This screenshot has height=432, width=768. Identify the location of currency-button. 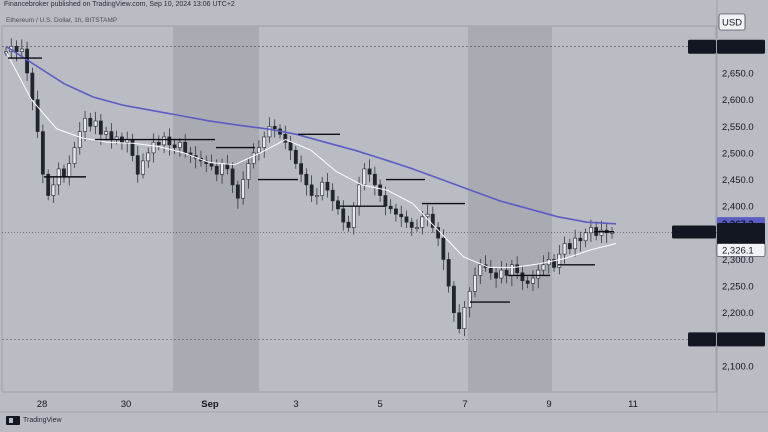
(732, 22).